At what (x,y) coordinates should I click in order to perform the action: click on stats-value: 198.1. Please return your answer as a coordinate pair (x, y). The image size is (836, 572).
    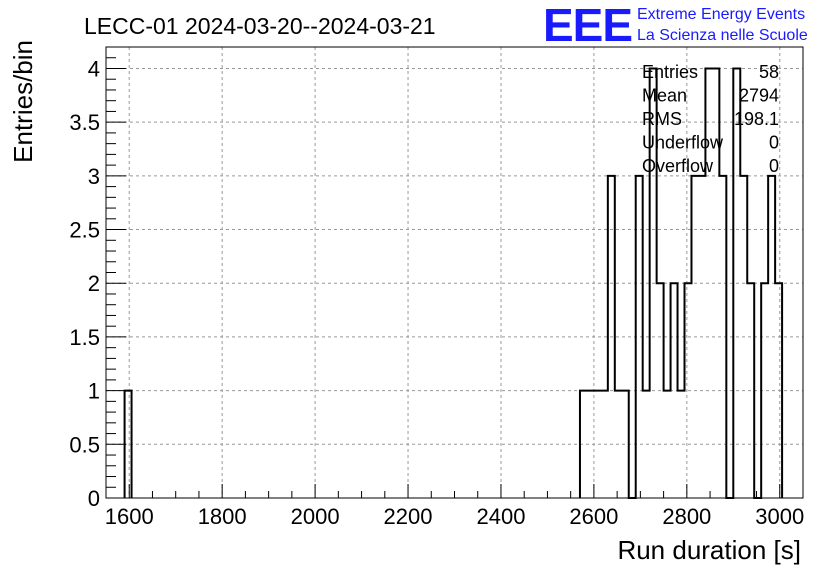
    Looking at the image, I should click on (756, 119).